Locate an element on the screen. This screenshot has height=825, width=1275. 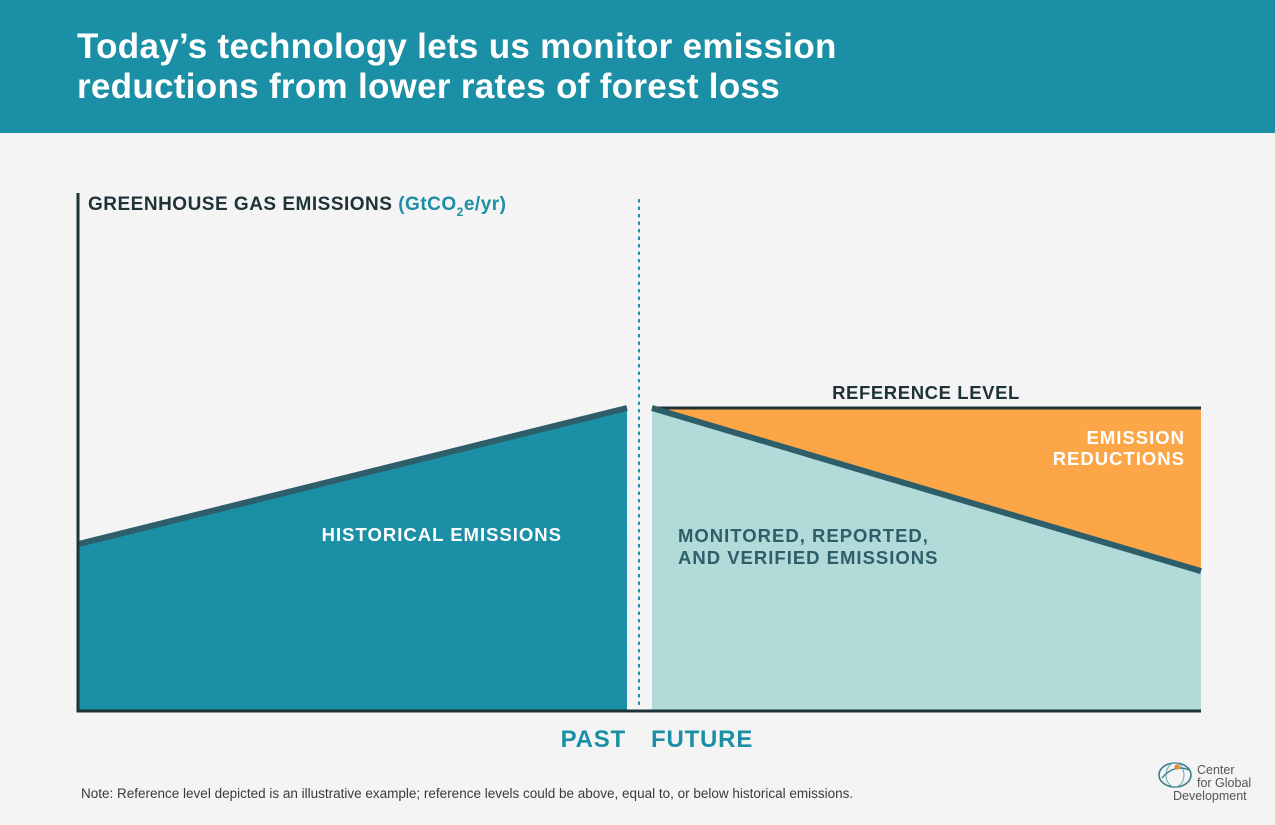
y-axis-unit-rest: e/yr) is located at coordinates (485, 204).